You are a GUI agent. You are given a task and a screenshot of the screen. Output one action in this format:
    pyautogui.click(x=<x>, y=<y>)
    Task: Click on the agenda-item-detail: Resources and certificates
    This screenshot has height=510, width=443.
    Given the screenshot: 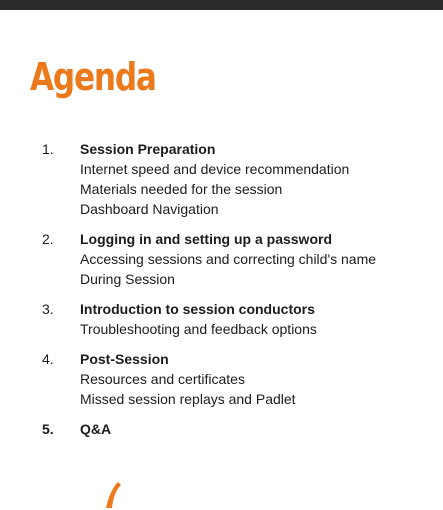 What is the action you would take?
    pyautogui.click(x=162, y=379)
    